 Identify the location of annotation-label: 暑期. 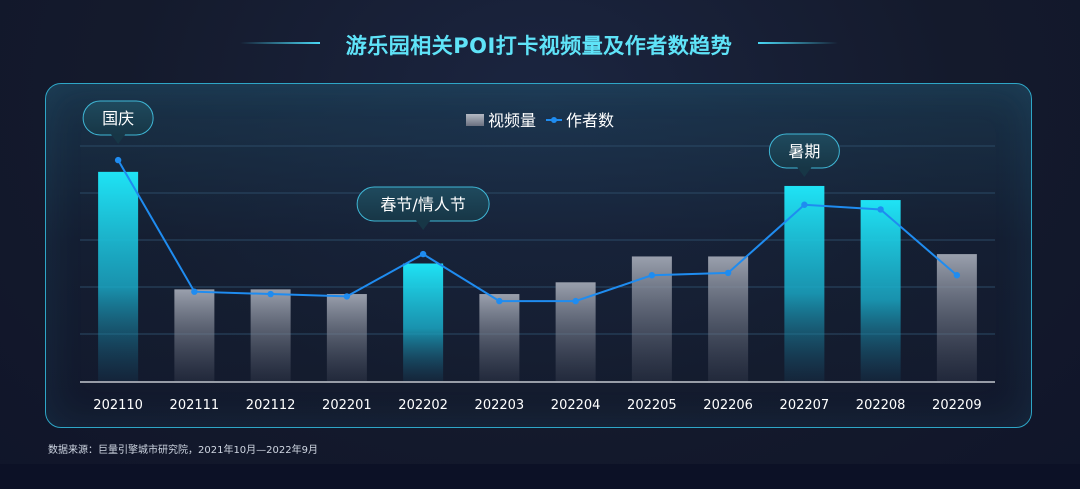
(804, 151).